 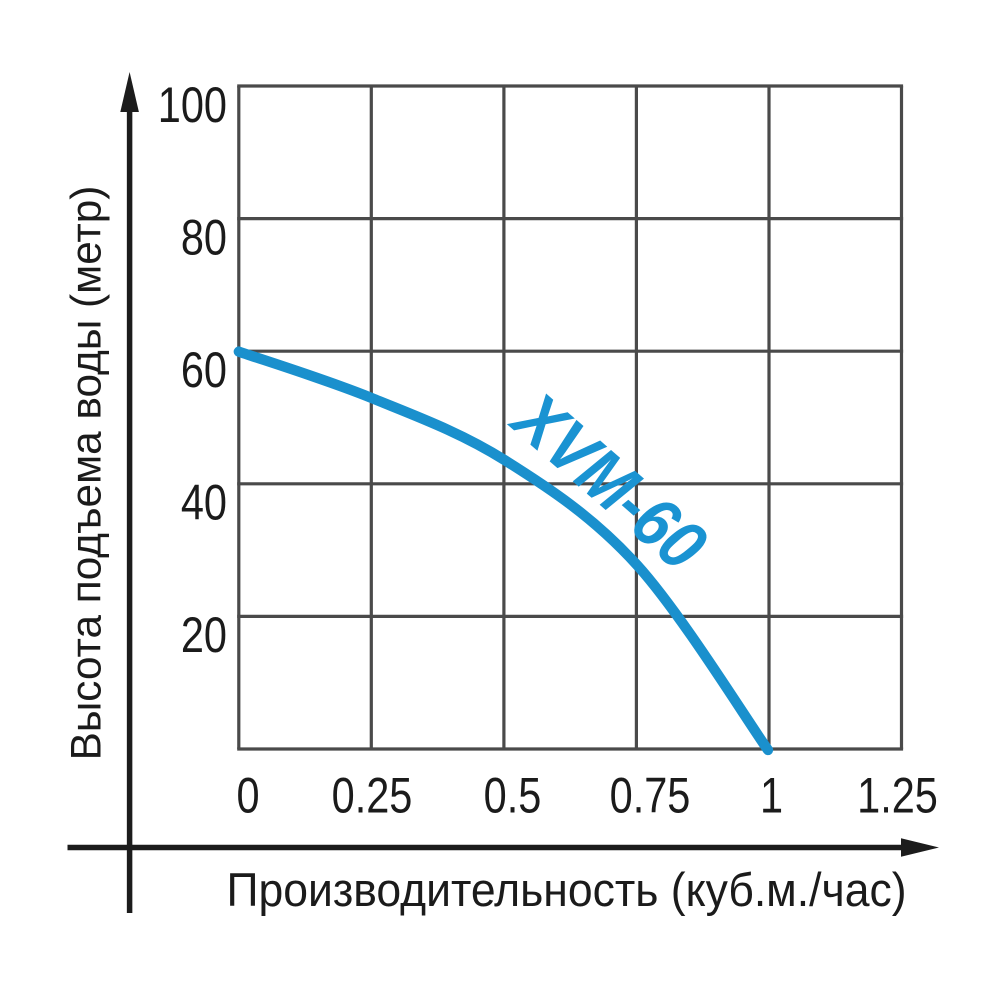 What do you see at coordinates (247, 795) in the screenshot?
I see `svg-text: 0` at bounding box center [247, 795].